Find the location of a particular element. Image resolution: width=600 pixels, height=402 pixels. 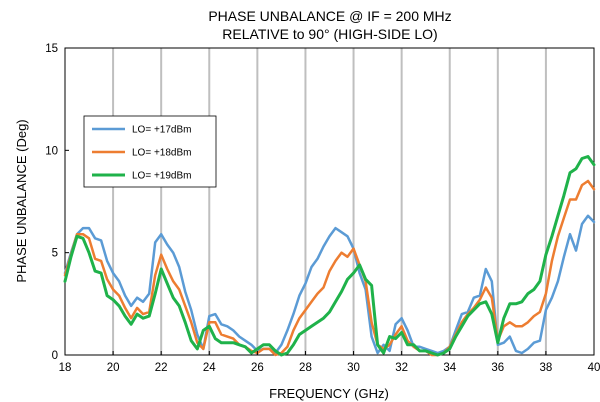

y-tick-label-10: 10 is located at coordinates (51, 151).